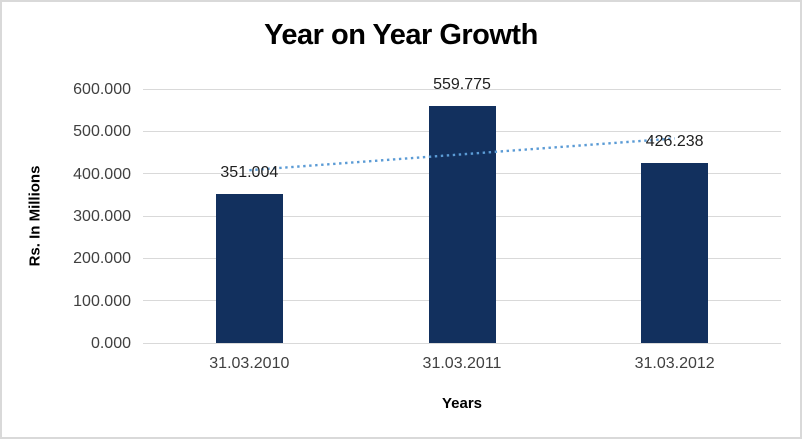 The image size is (802, 439). What do you see at coordinates (462, 85) in the screenshot?
I see `value-label: 559.775` at bounding box center [462, 85].